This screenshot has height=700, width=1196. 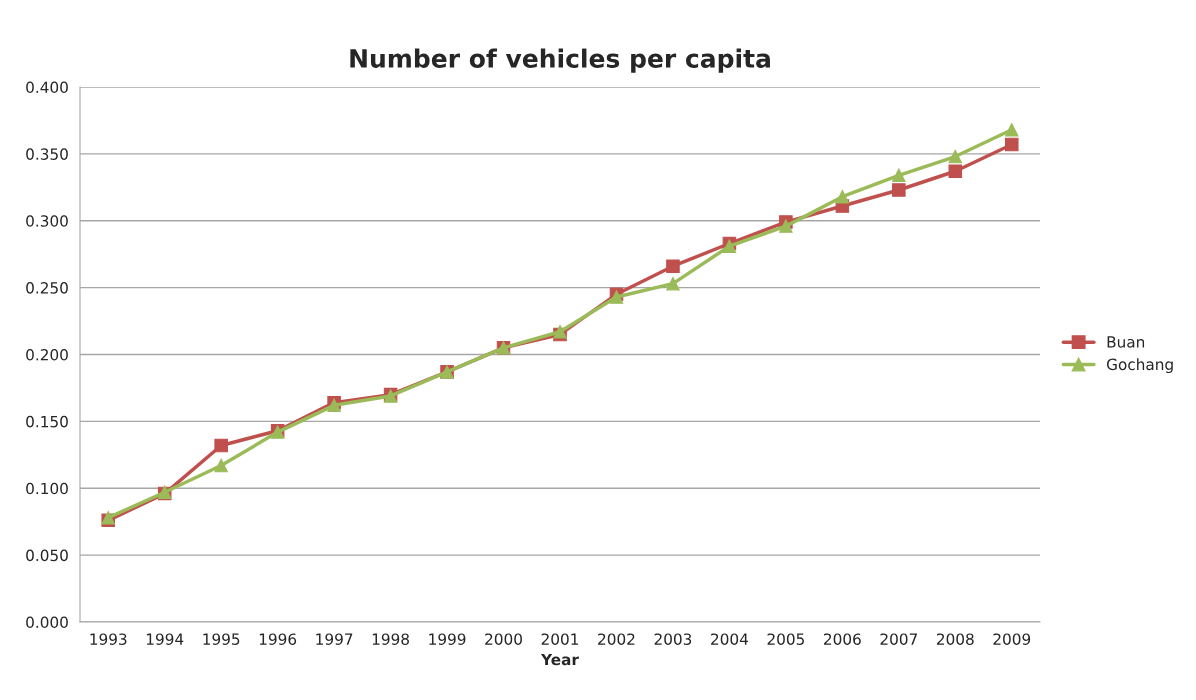 What do you see at coordinates (842, 639) in the screenshot?
I see `x-tick-label: 2006` at bounding box center [842, 639].